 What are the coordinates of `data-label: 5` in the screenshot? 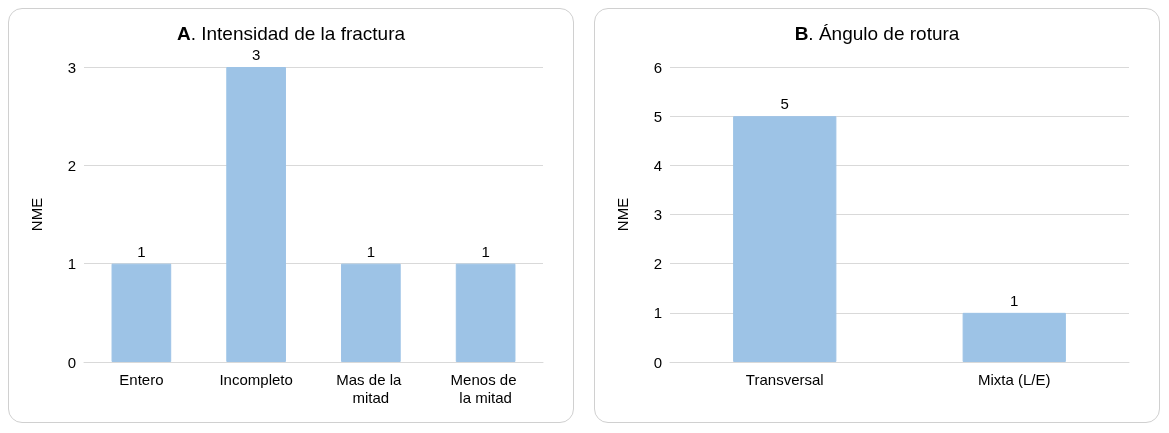 It's located at (784, 104).